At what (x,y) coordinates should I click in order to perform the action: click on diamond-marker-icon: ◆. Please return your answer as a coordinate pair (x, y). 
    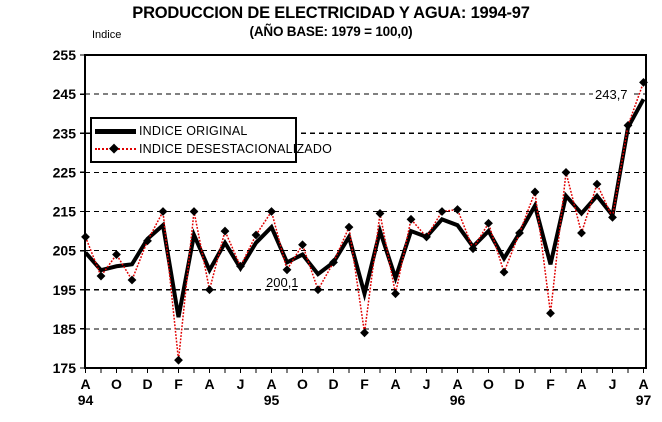
    Looking at the image, I should click on (114, 148).